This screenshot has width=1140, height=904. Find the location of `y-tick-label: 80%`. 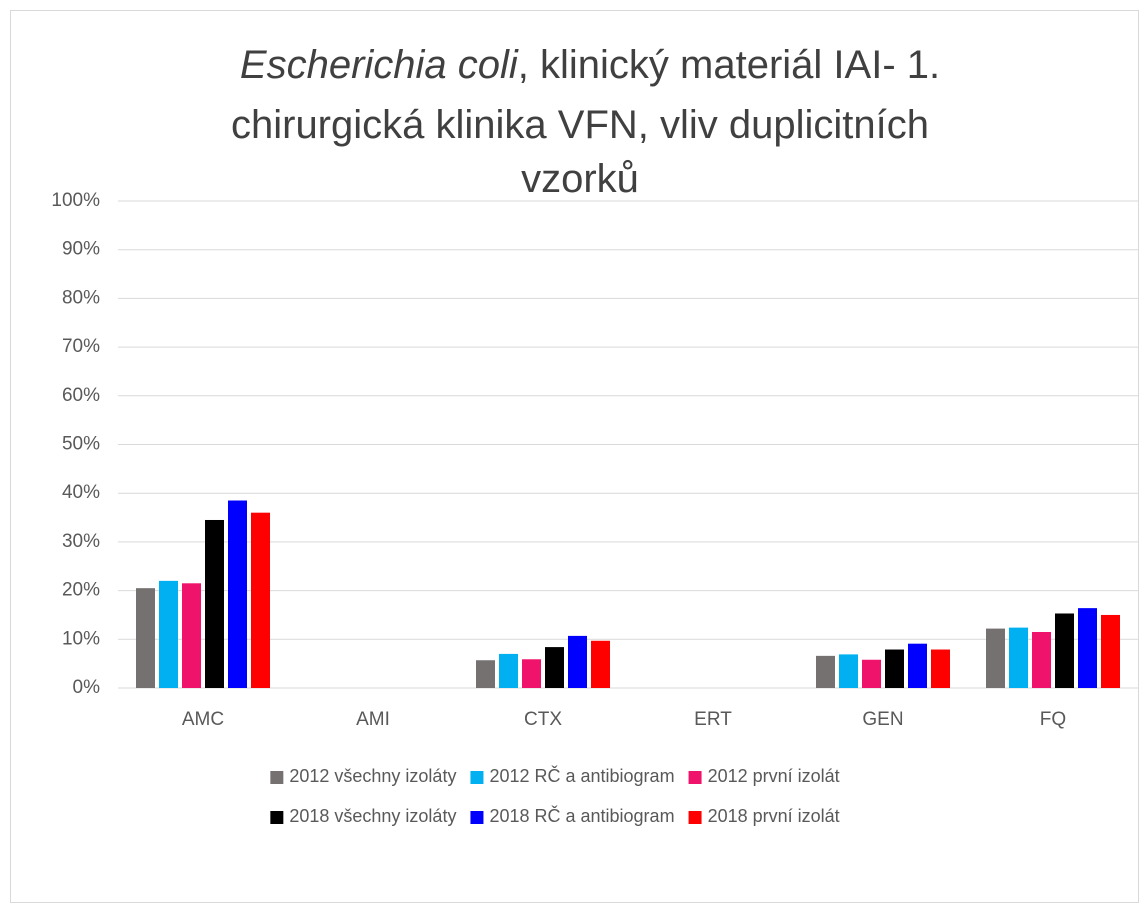

y-tick-label: 80% is located at coordinates (81, 297).